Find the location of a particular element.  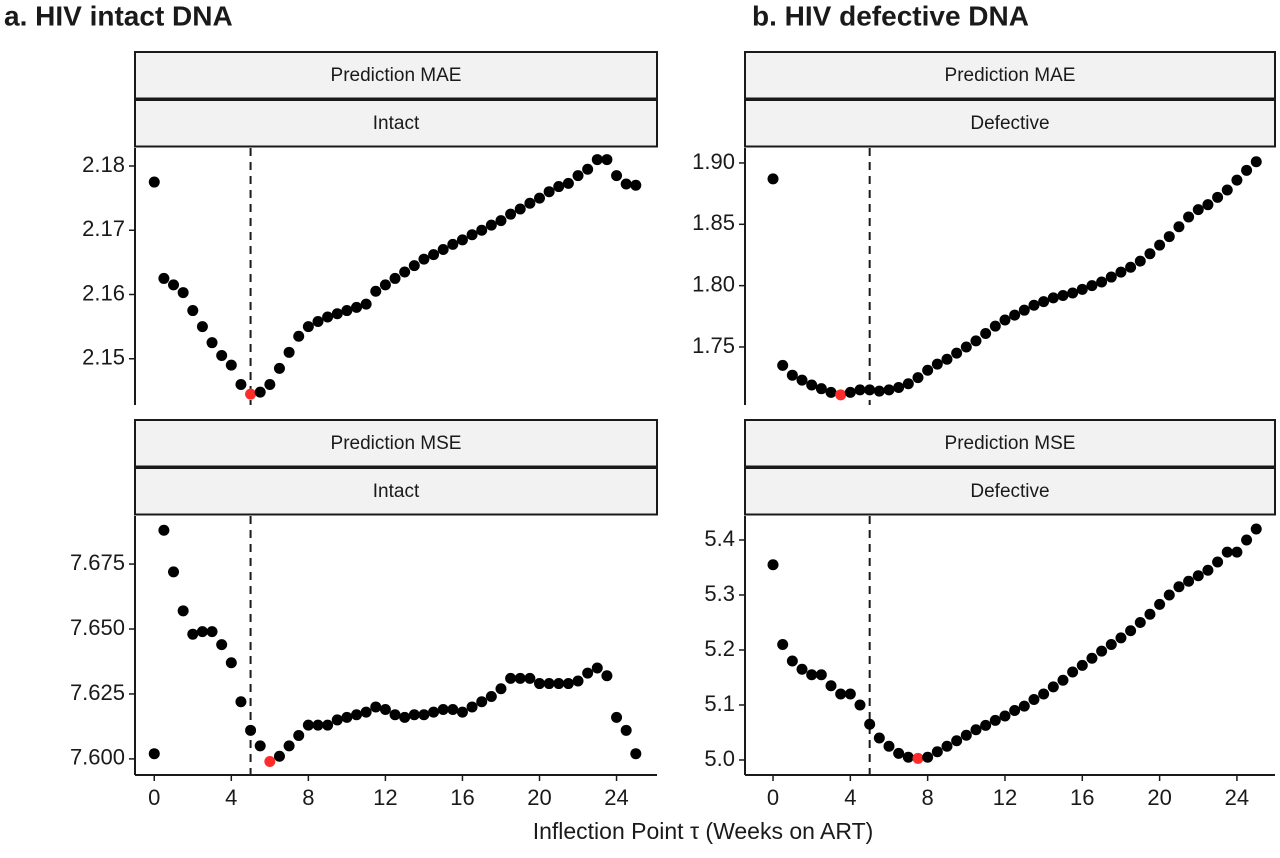

y-tick-label: 1.85 is located at coordinates (713, 222).